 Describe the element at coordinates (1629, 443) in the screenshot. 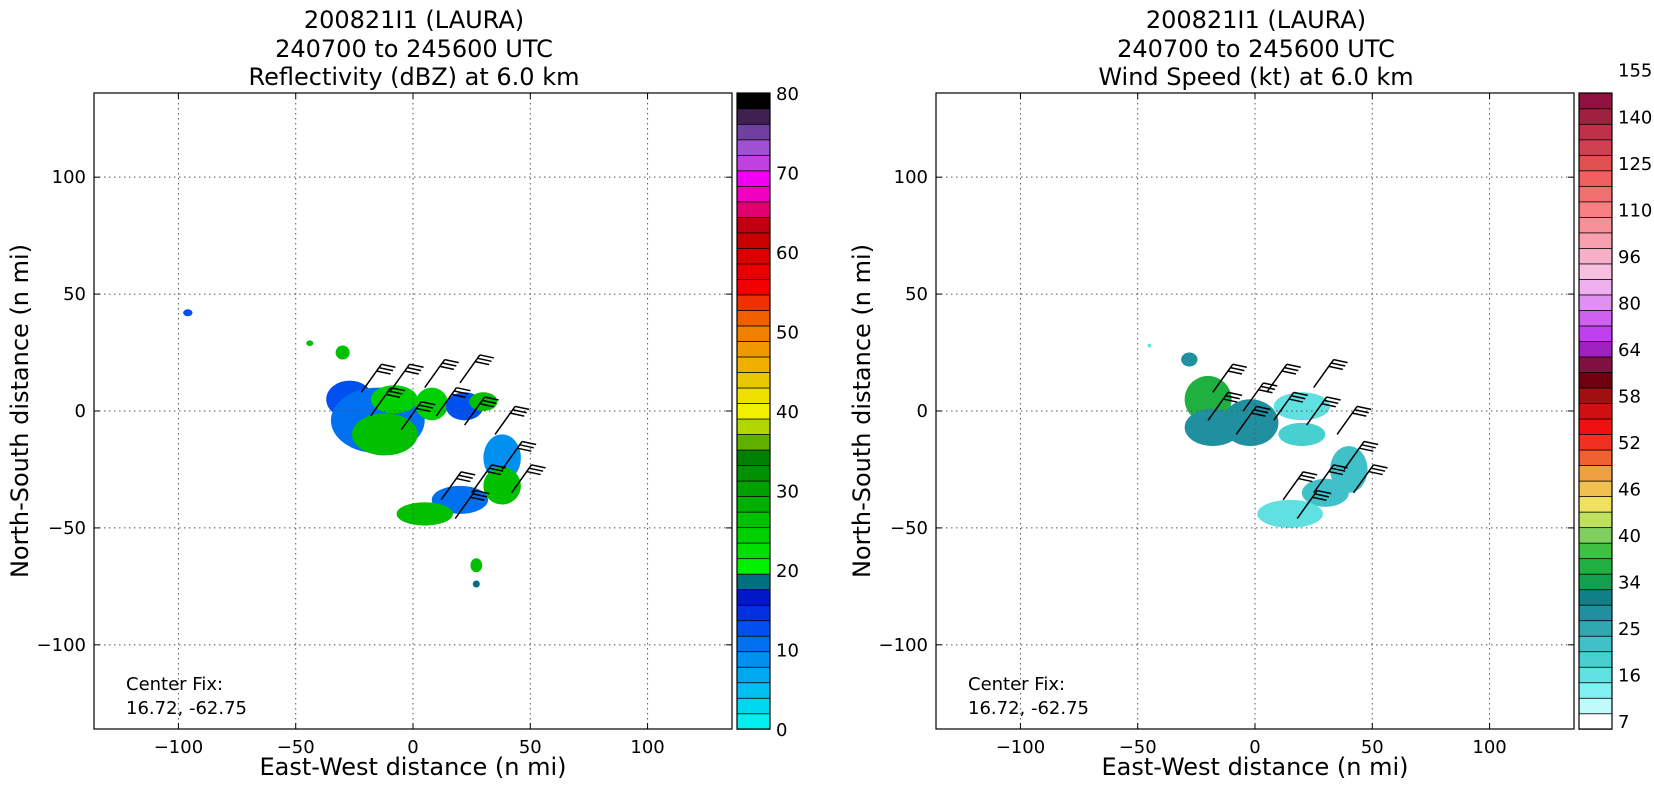

I see `colorbar-tick-label: 52` at that location.